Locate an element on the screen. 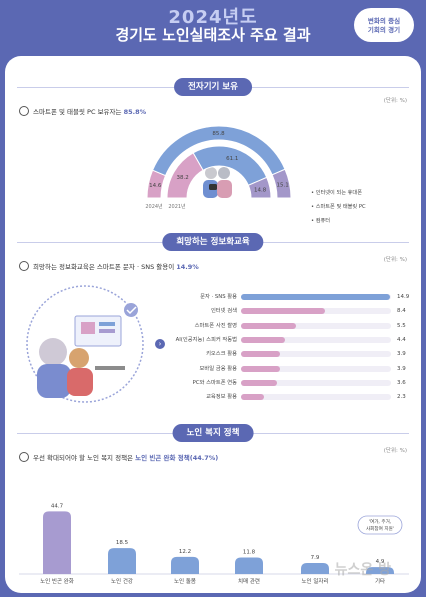 The width and height of the screenshot is (426, 597). bar-value-label: 44.7 is located at coordinates (57, 506).